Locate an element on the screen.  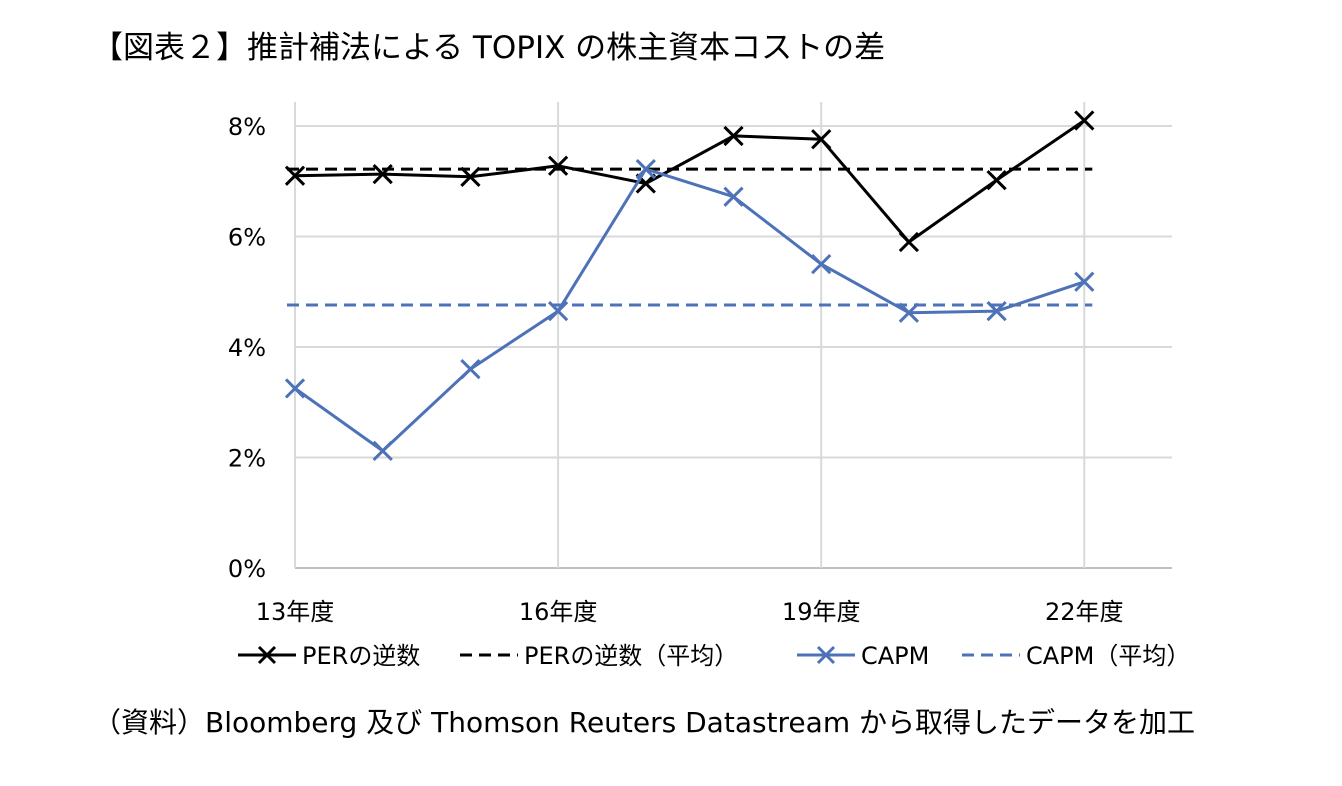
legend-item: PERの逆数 is located at coordinates (329, 656).